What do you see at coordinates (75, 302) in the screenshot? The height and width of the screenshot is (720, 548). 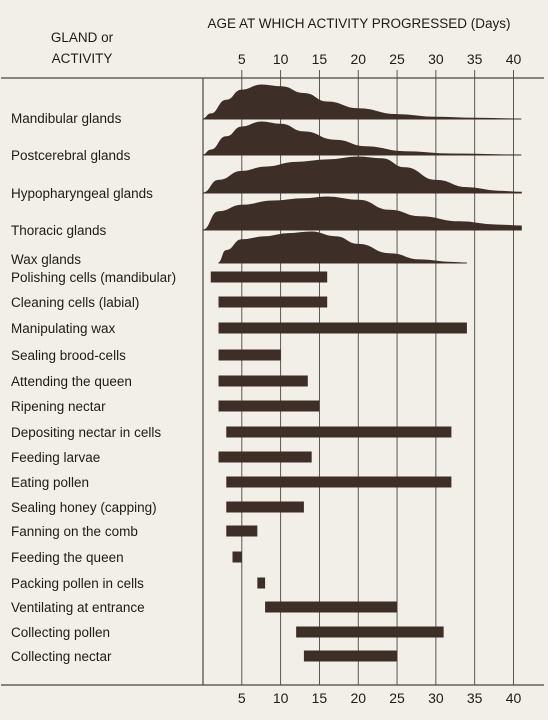 I see `activity-label-2: Cleaning cells (labial)` at bounding box center [75, 302].